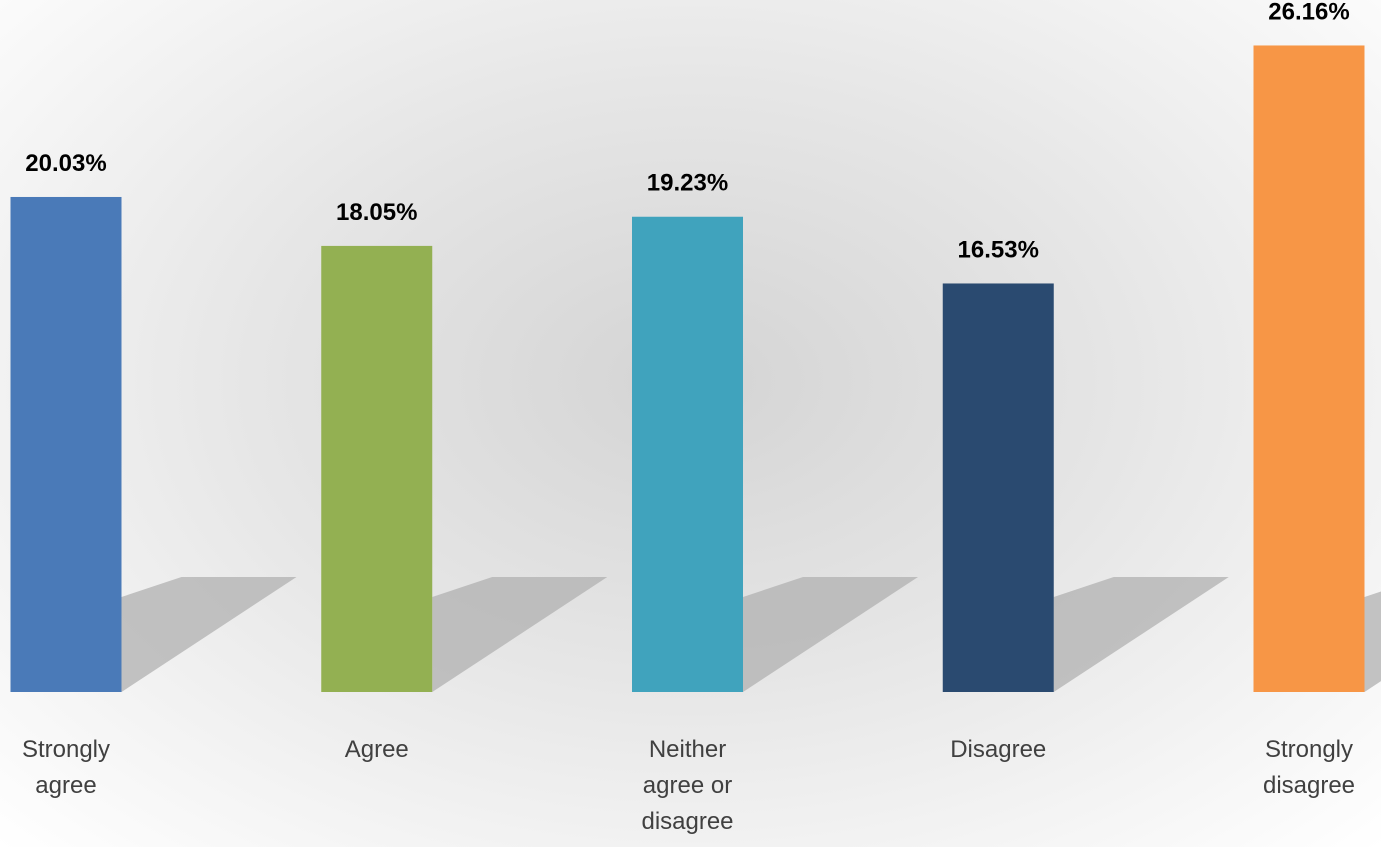 The image size is (1381, 847). What do you see at coordinates (376, 212) in the screenshot?
I see `data-label: 18.05%` at bounding box center [376, 212].